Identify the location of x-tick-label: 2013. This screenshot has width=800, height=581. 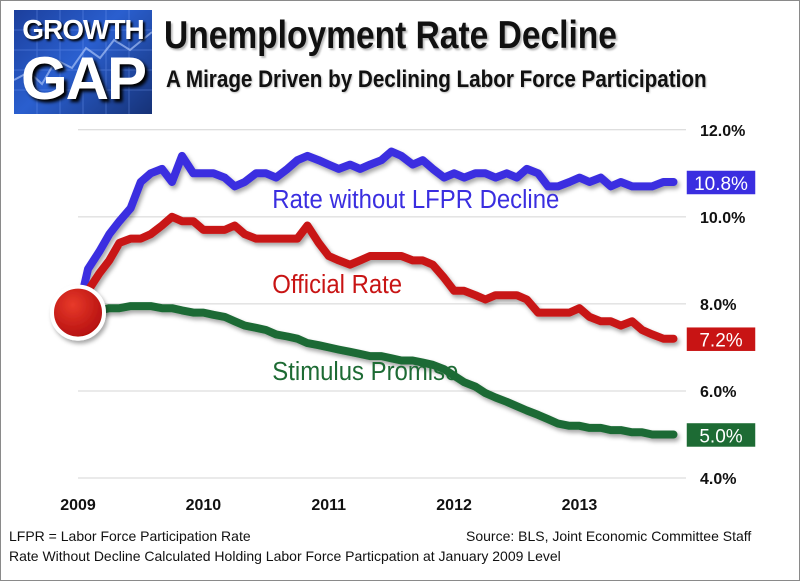
(580, 505).